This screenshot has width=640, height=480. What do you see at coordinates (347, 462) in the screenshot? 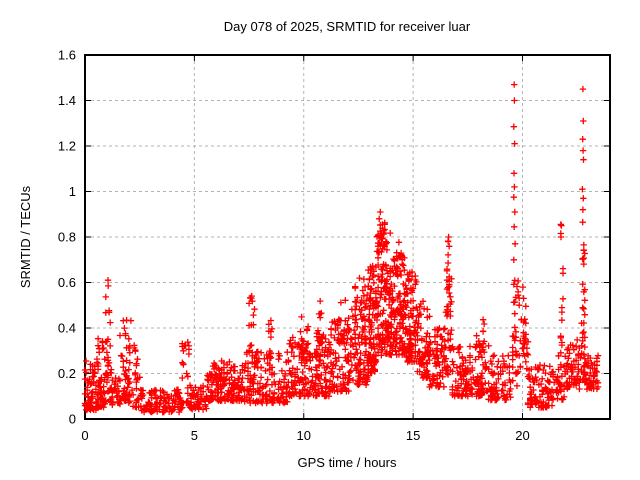
I see `x-axis-label: GPS time / hours` at bounding box center [347, 462].